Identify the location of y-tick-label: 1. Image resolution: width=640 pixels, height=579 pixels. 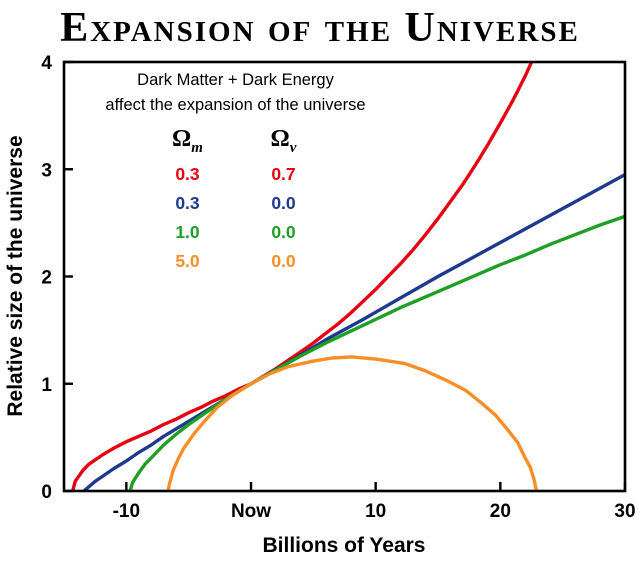
(46, 385).